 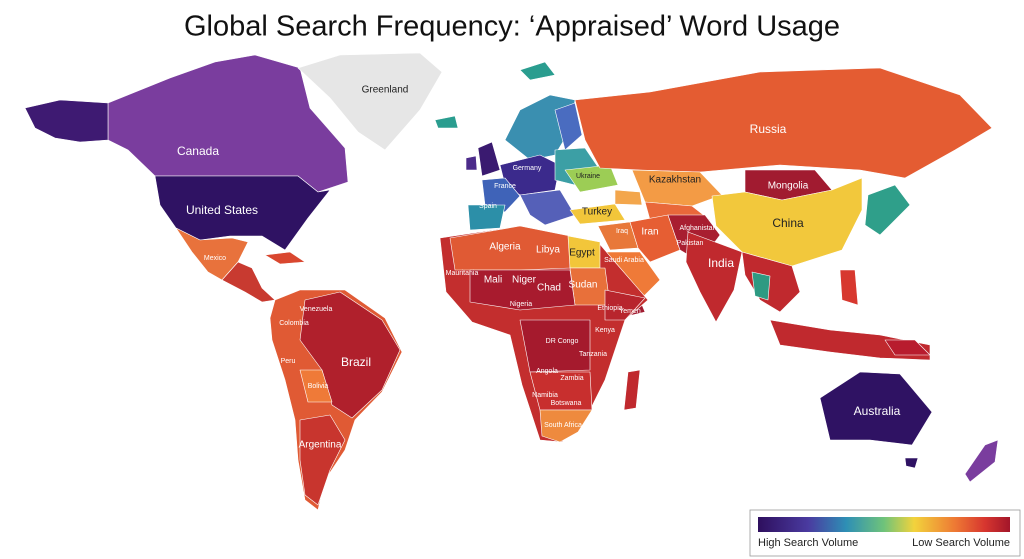 I want to click on country-label: Algeria, so click(x=505, y=247).